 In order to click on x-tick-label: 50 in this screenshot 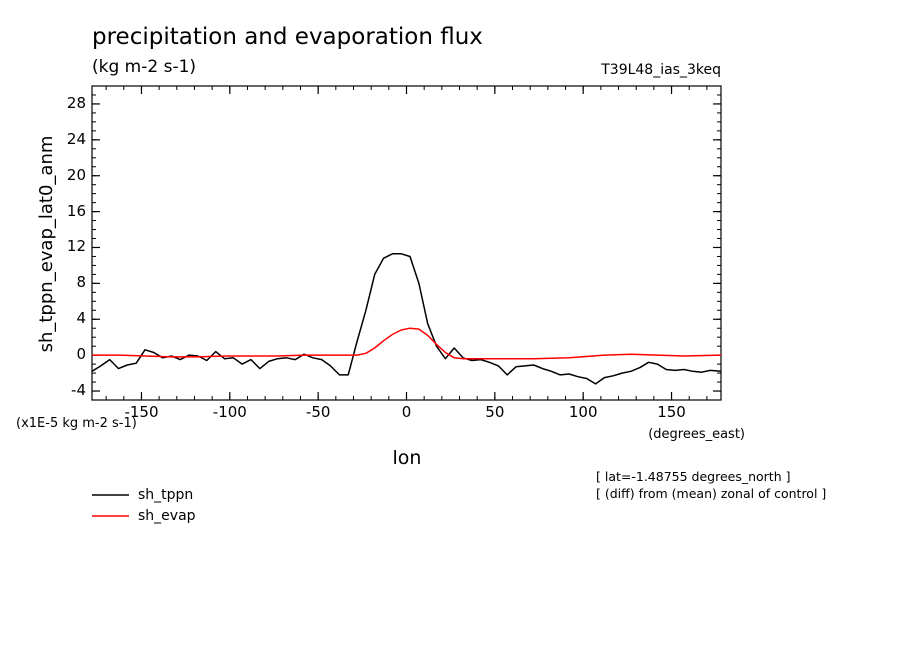, I will do `click(495, 412)`.